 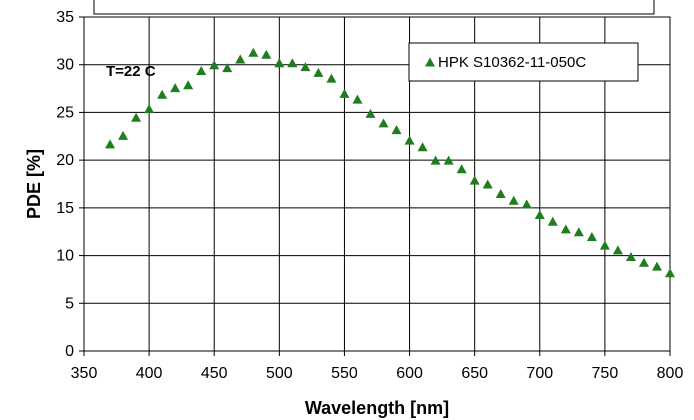 What do you see at coordinates (409, 373) in the screenshot?
I see `x-tick-label: 600` at bounding box center [409, 373].